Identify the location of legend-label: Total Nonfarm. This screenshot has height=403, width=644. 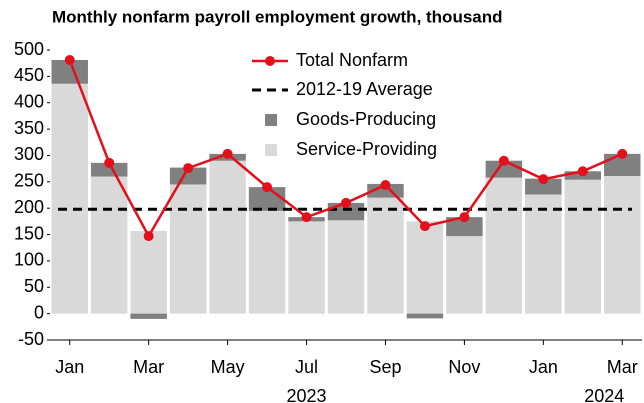
(352, 60).